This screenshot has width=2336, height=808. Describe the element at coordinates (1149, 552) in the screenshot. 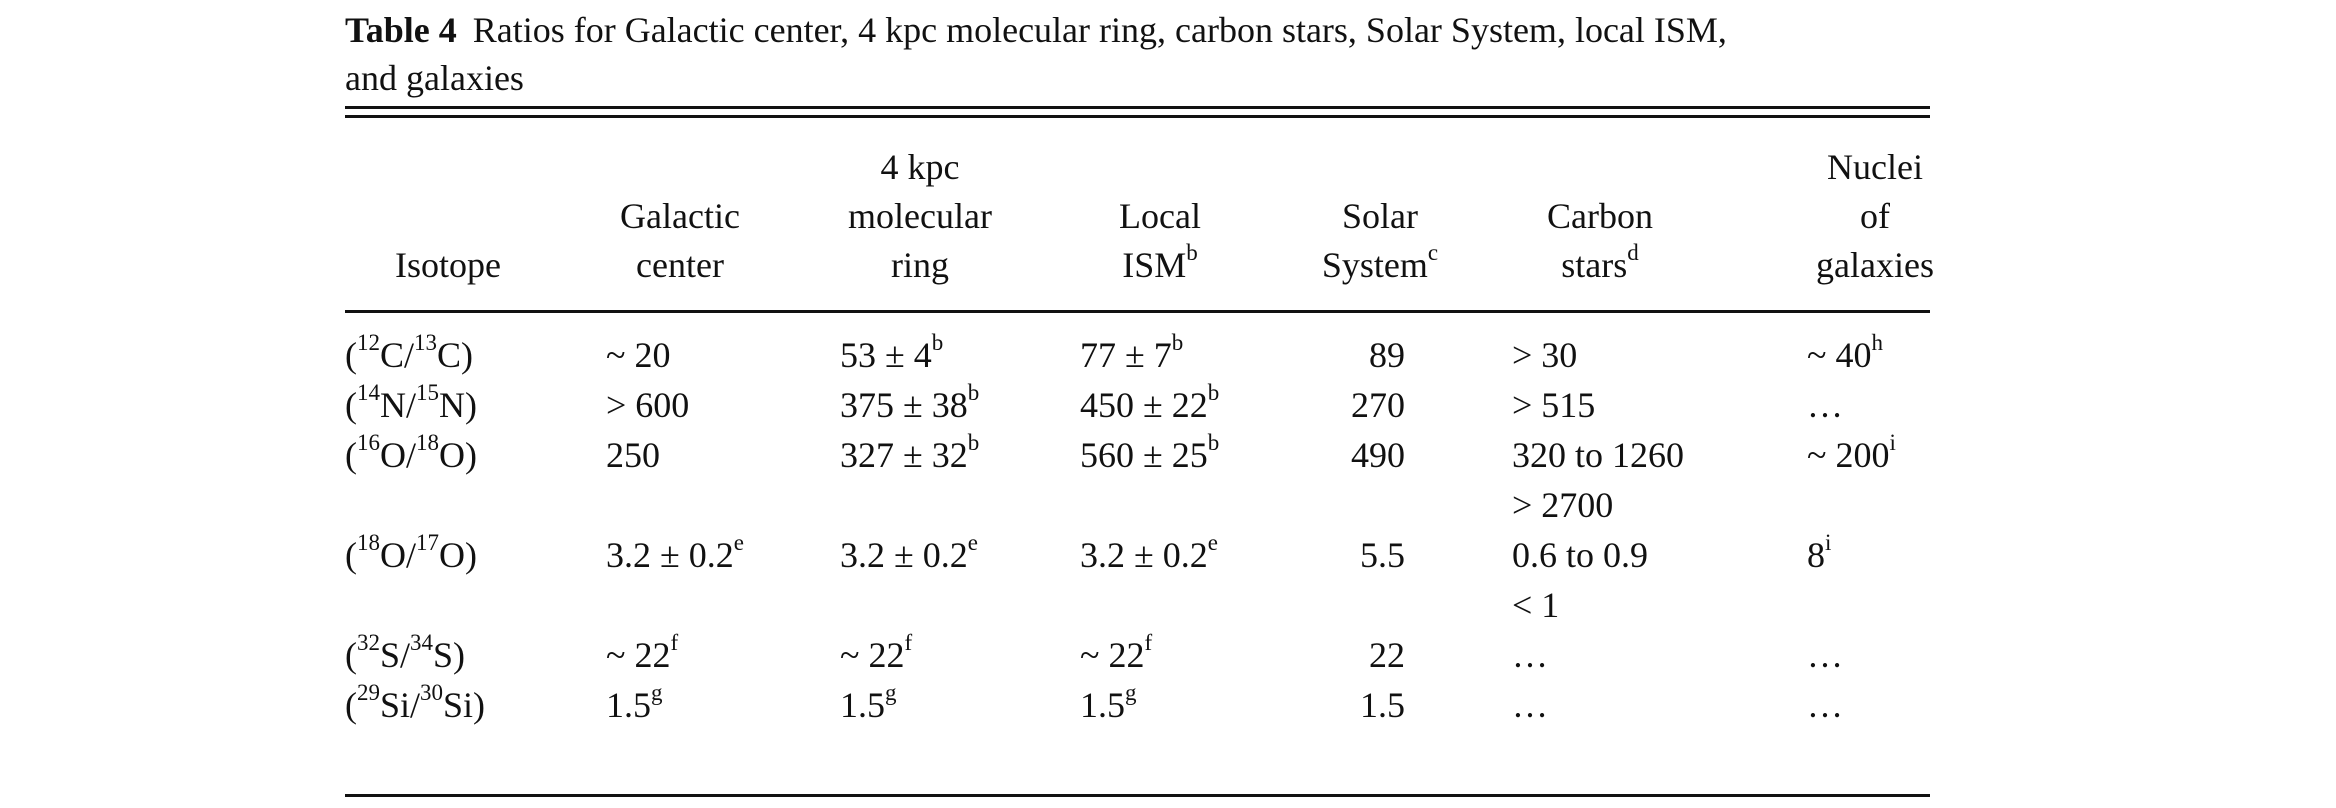

I see `local-ism-cell: 3.2 ± 0.2e` at that location.